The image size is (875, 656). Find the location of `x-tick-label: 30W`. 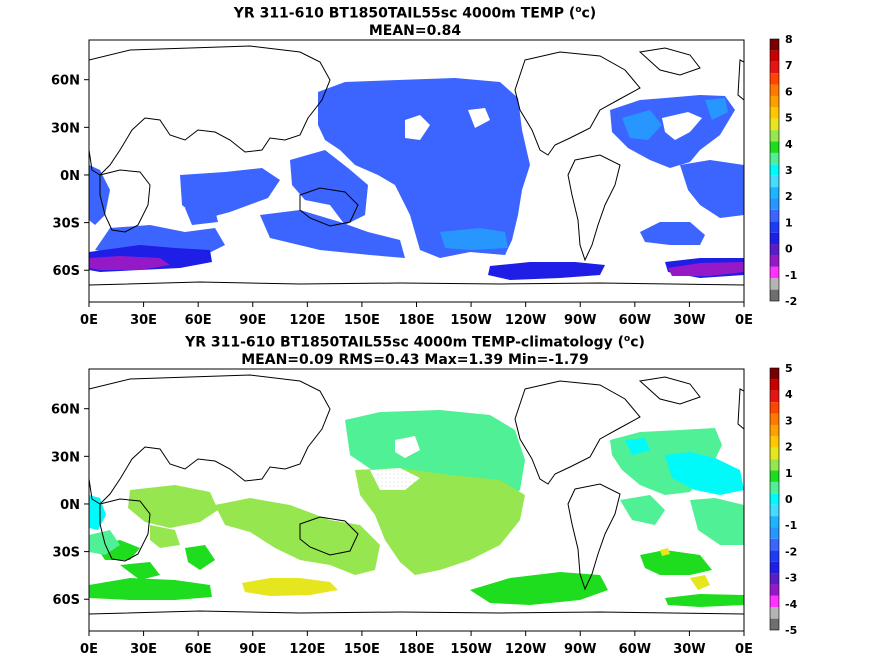

x-tick-label: 30W is located at coordinates (689, 320).